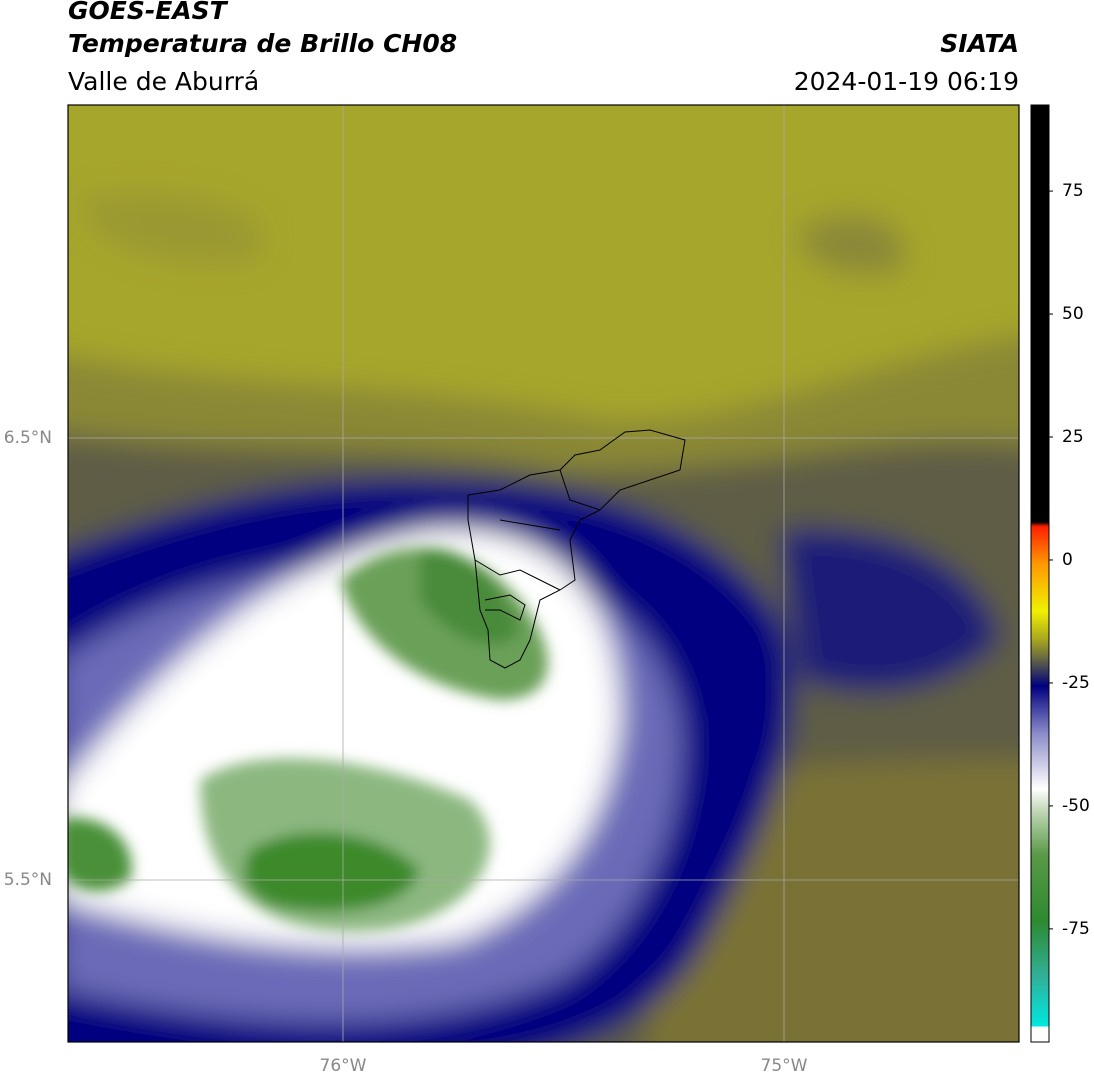 The width and height of the screenshot is (1094, 1078). What do you see at coordinates (28, 880) in the screenshot?
I see `y-tick-label: 5.5°N` at bounding box center [28, 880].